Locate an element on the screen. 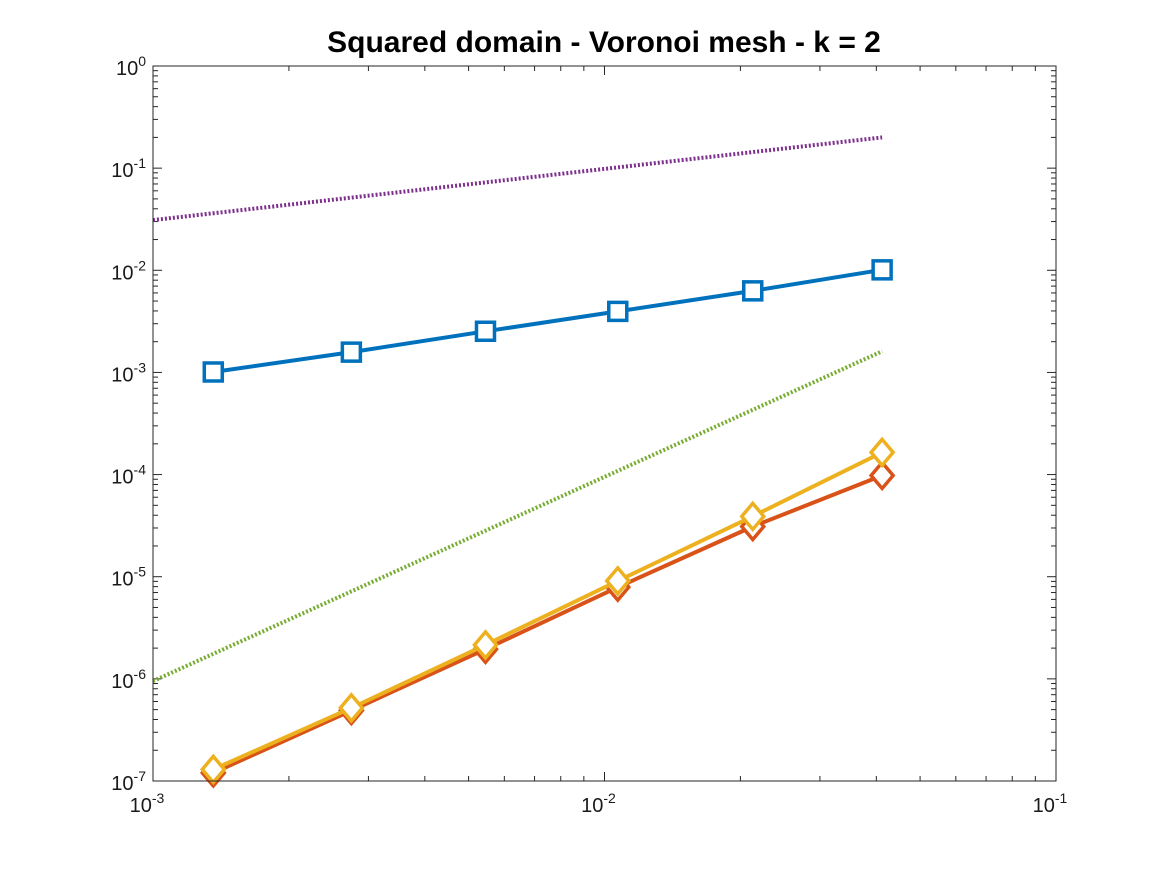 The image size is (1167, 875). y-tick-label: 10⁻² is located at coordinates (128, 270).